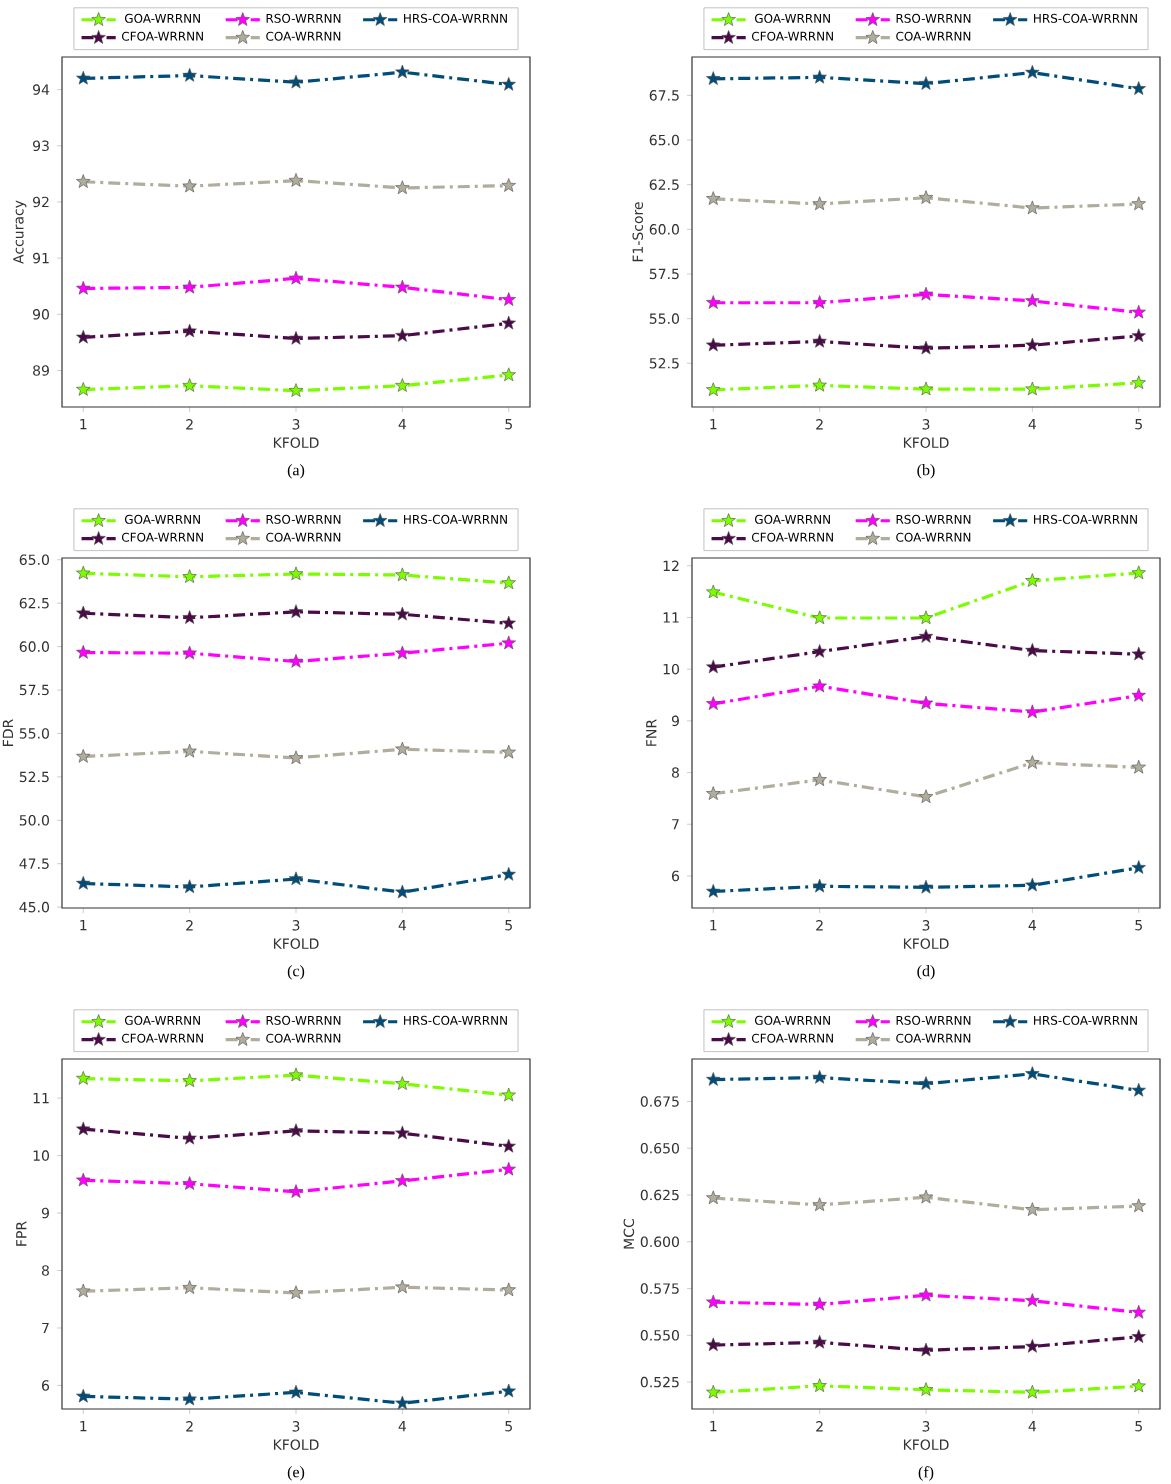 This screenshot has height=1484, width=1171. I want to click on y-tick-label: 93, so click(41, 146).